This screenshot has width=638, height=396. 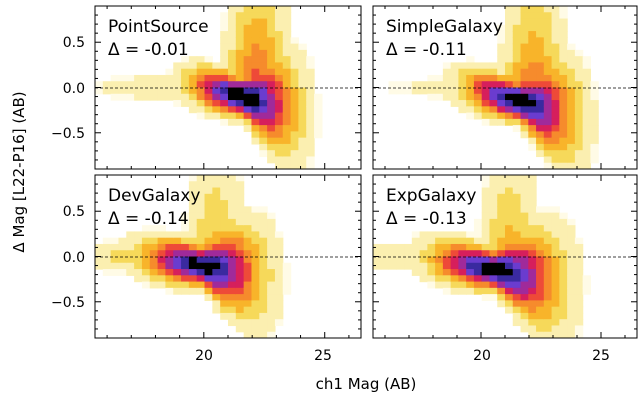 What do you see at coordinates (74, 43) in the screenshot?
I see `ytick-label: 0.5` at bounding box center [74, 43].